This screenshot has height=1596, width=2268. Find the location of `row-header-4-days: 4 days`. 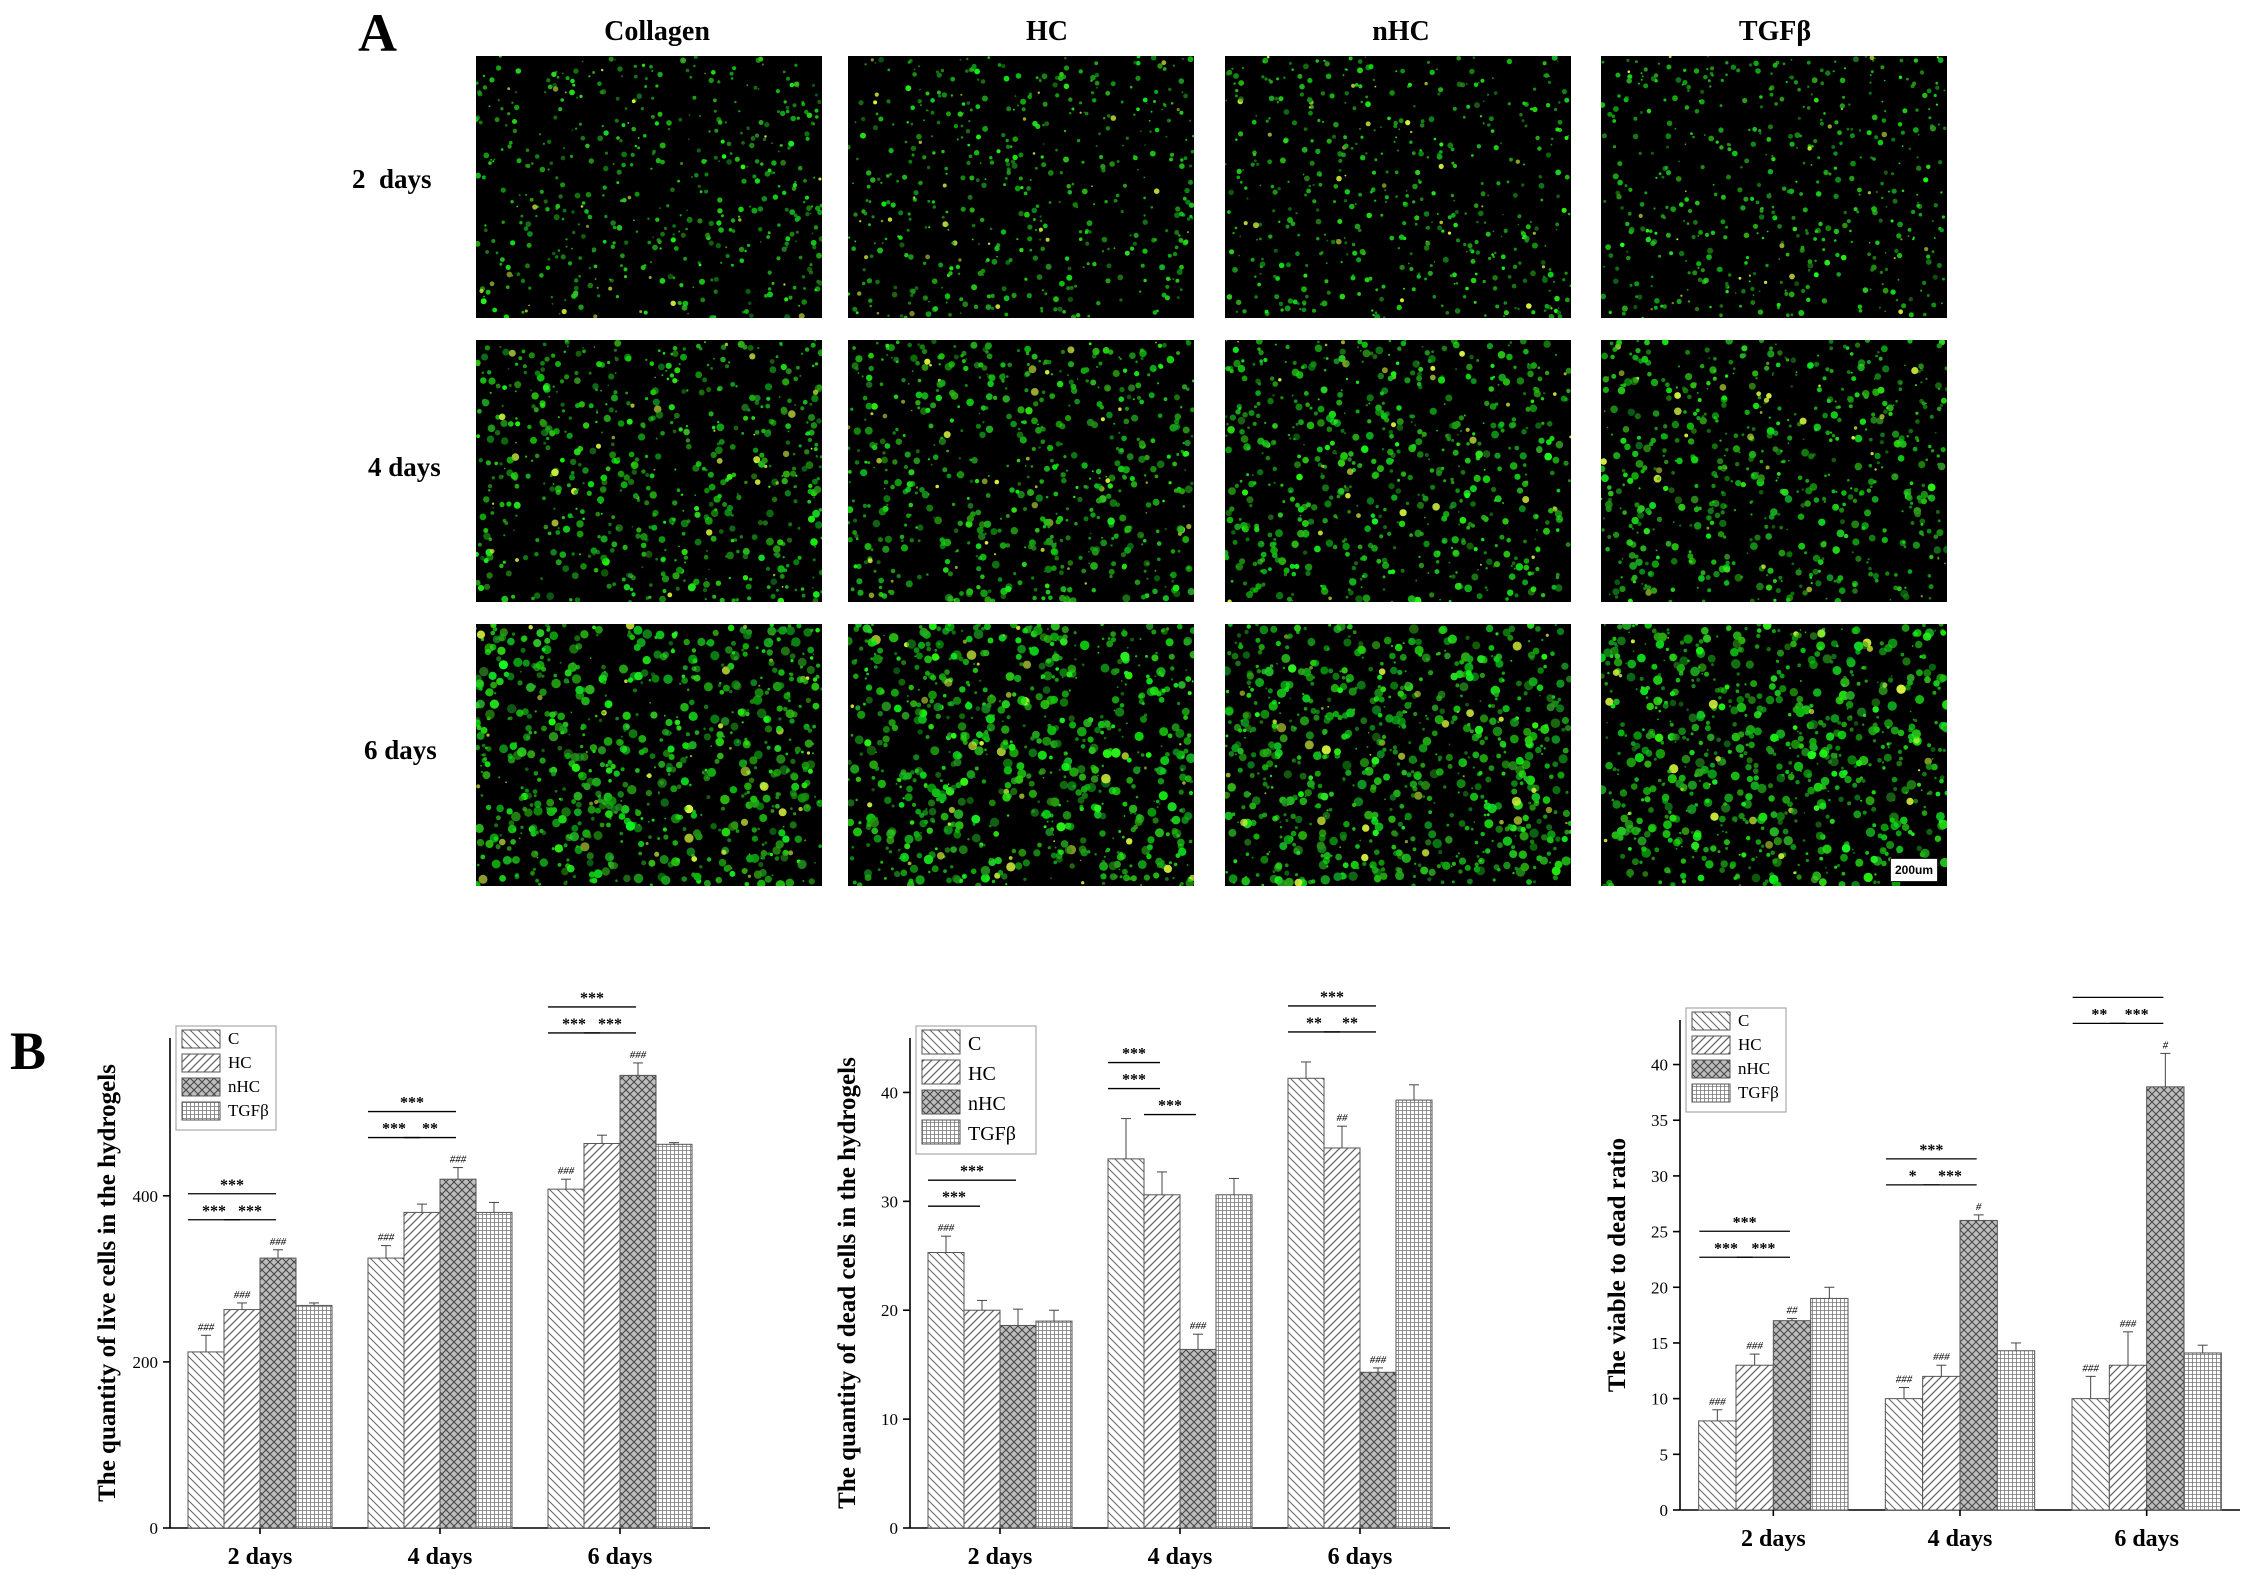

row-header-4-days: 4 days is located at coordinates (404, 467).